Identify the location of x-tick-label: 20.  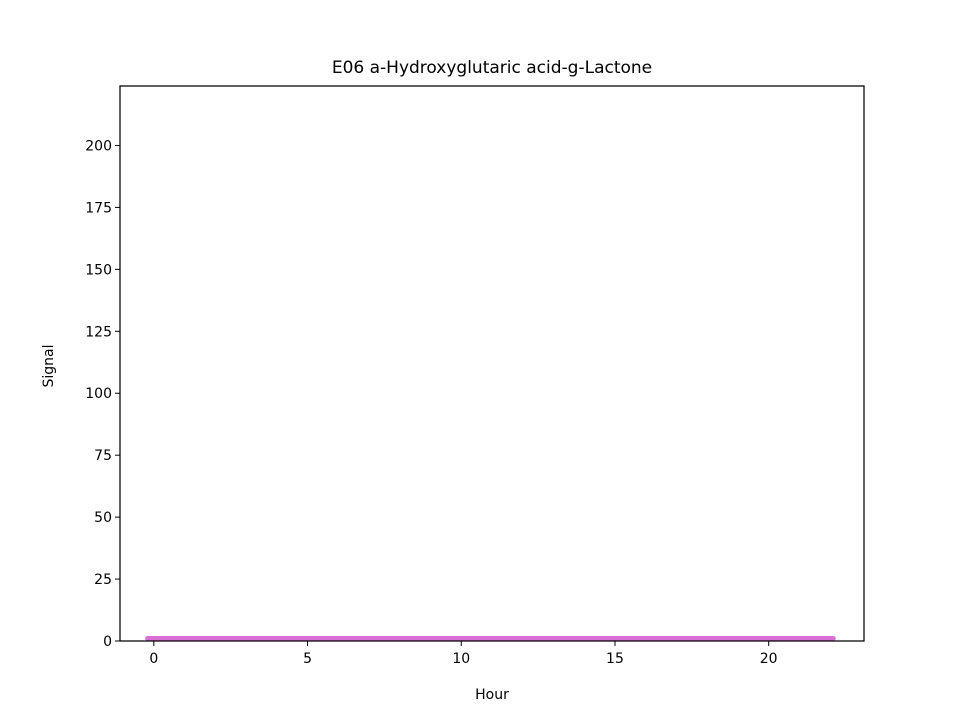
(769, 659).